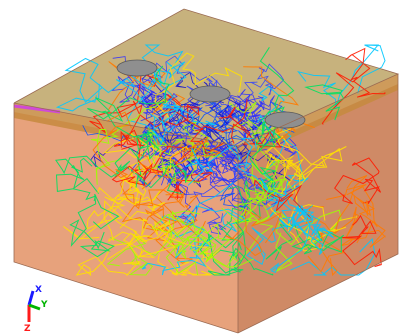 The width and height of the screenshot is (399, 335). Describe the element at coordinates (285, 120) in the screenshot. I see `disk-right` at that location.